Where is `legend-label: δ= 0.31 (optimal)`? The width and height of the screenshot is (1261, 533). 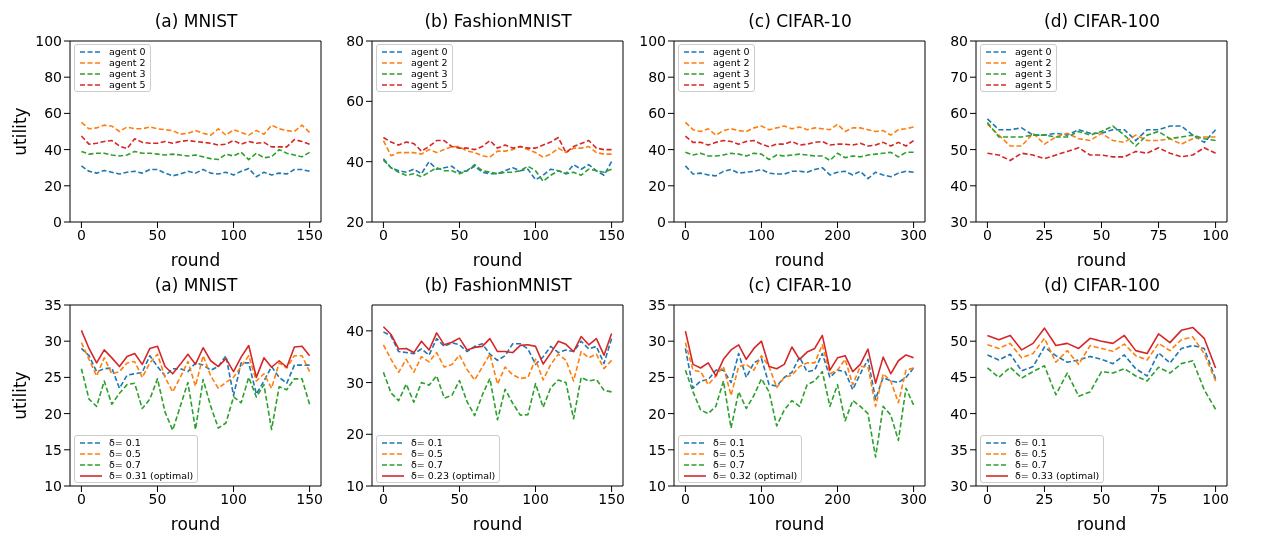 legend-label: δ= 0.31 (optimal) is located at coordinates (151, 475).